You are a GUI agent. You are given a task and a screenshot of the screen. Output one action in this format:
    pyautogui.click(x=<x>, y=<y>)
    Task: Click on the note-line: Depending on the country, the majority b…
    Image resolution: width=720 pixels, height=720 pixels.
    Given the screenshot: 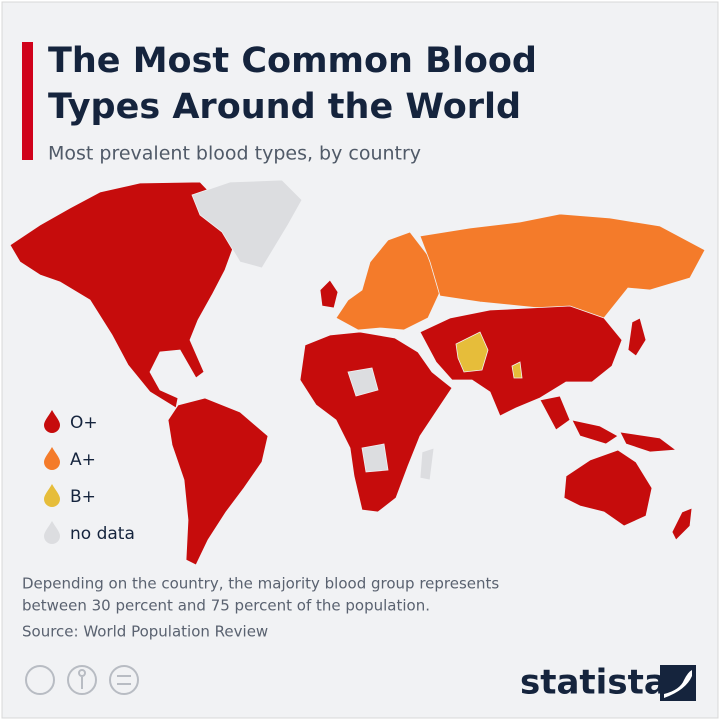 What is the action you would take?
    pyautogui.click(x=260, y=584)
    